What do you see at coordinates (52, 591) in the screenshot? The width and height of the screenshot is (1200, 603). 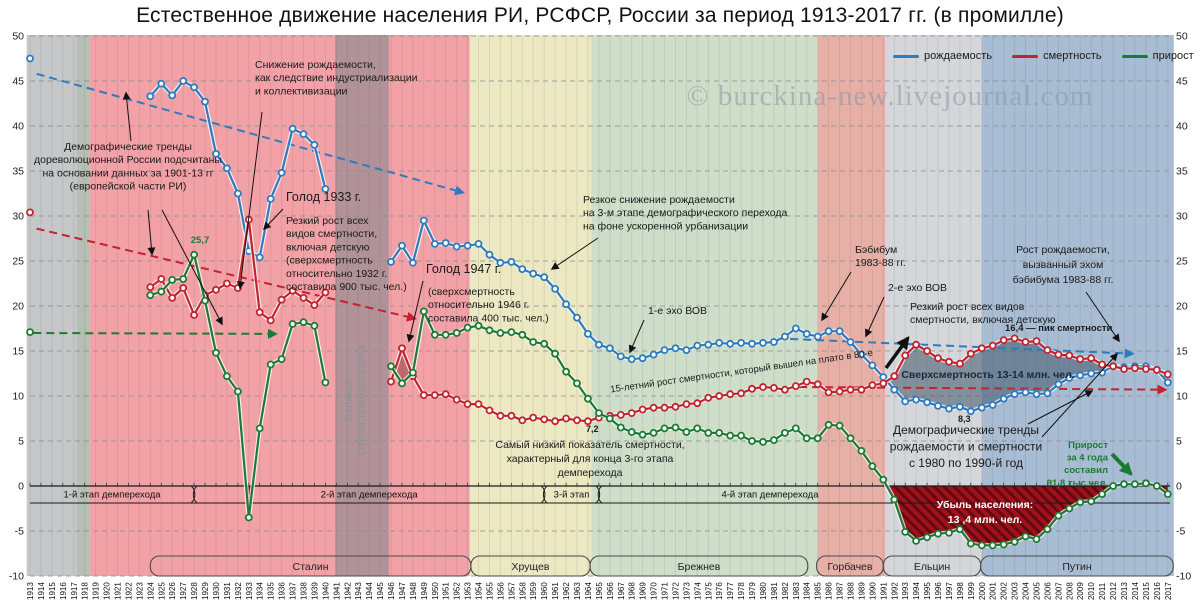 I see `svg-text: 1915` at bounding box center [52, 591].